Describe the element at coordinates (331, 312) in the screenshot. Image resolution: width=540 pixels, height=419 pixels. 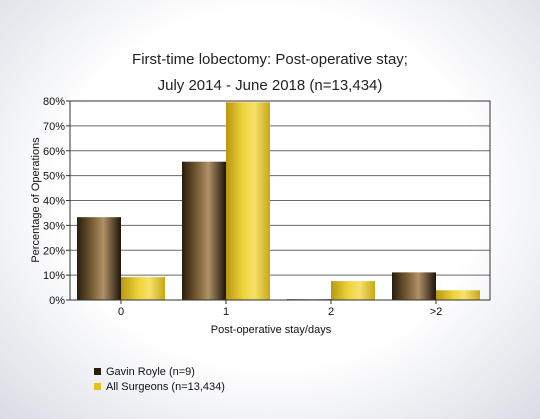
I see `x-tick-label: 2` at that location.